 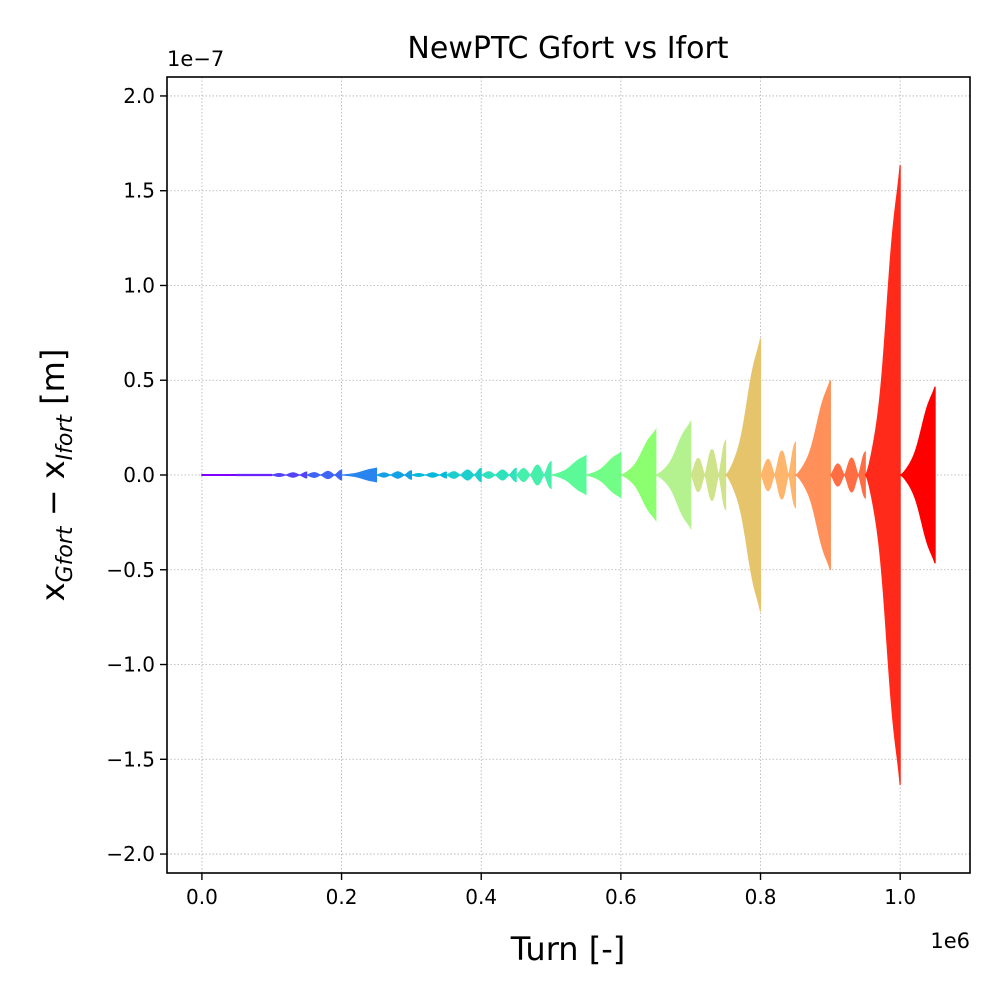 I want to click on y-label-prefix-2: x, so click(x=53, y=469).